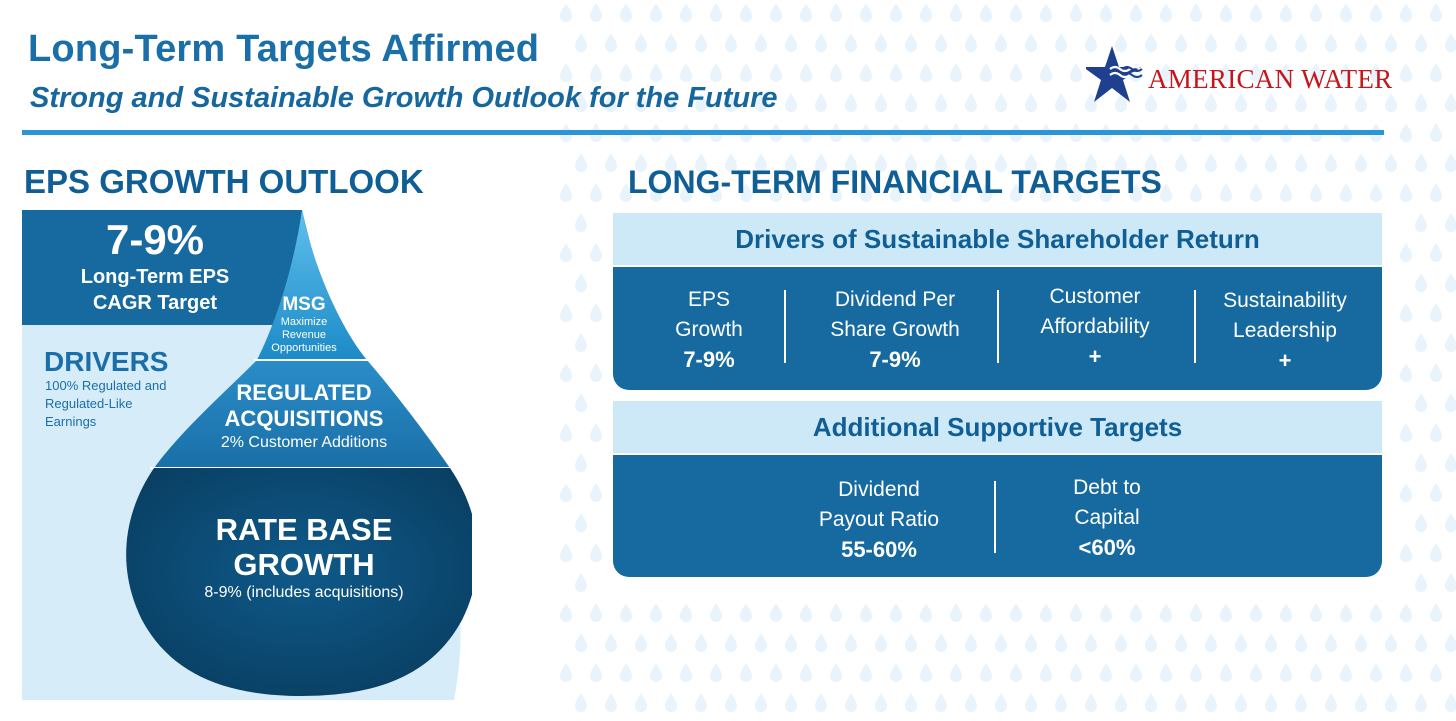  Describe the element at coordinates (1270, 79) in the screenshot. I see `logo-wordmark: AMERICAN WATER` at that location.